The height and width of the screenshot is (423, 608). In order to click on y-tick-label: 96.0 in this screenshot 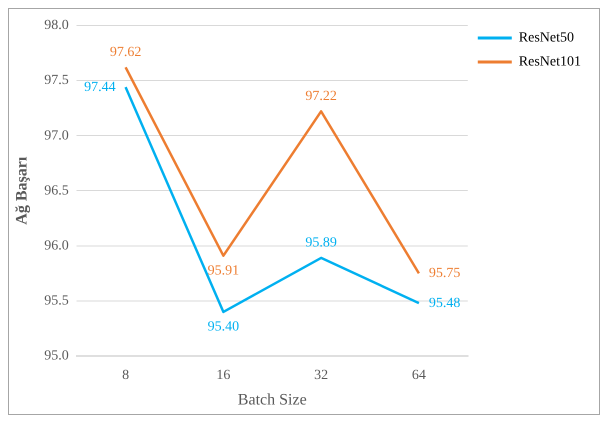, I will do `click(56, 246)`.